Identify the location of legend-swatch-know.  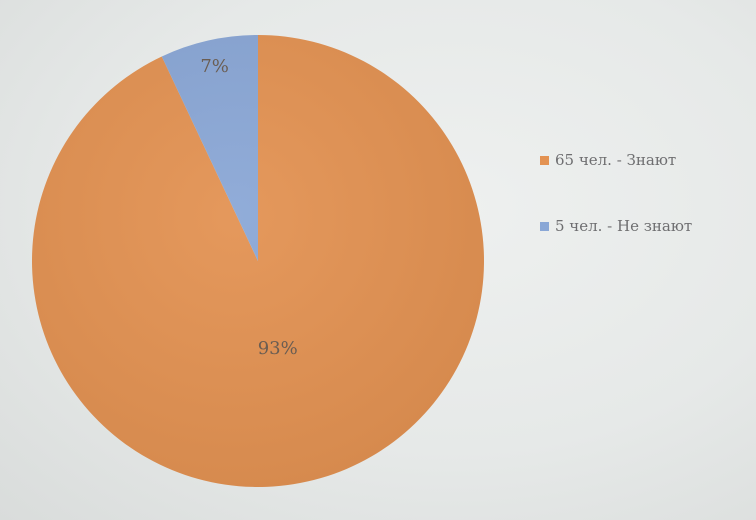
(544, 160).